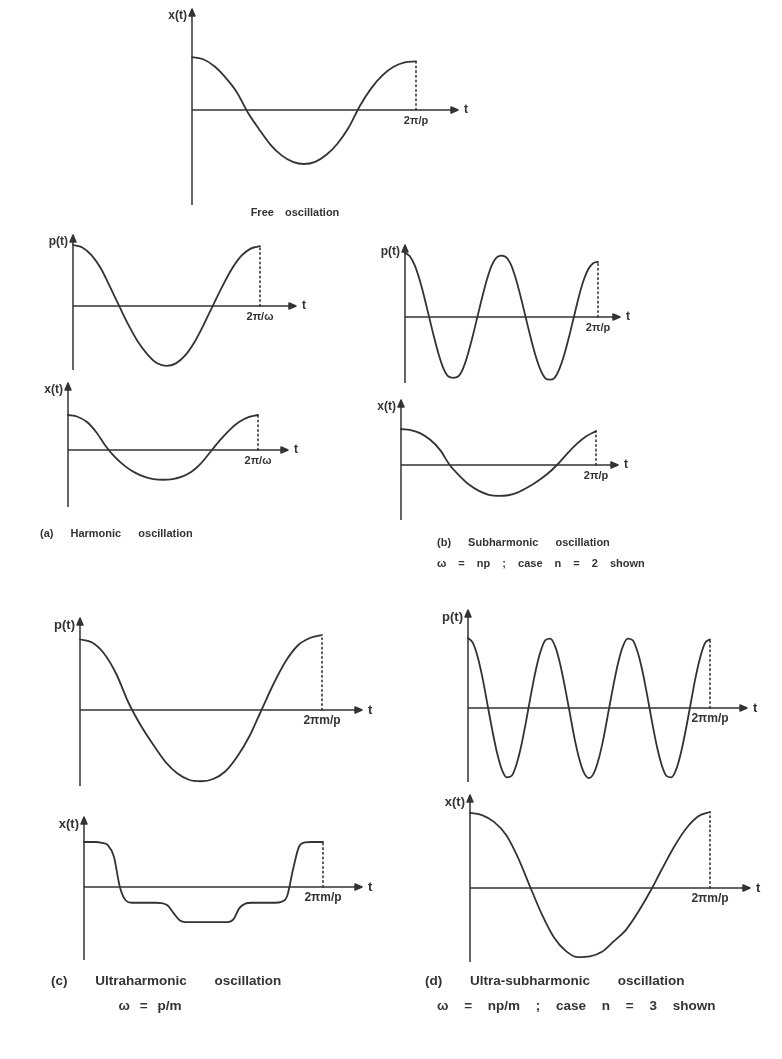 This screenshot has height=1059, width=782. What do you see at coordinates (116, 533) in the screenshot?
I see `text: (a) Harmonic oscillation` at bounding box center [116, 533].